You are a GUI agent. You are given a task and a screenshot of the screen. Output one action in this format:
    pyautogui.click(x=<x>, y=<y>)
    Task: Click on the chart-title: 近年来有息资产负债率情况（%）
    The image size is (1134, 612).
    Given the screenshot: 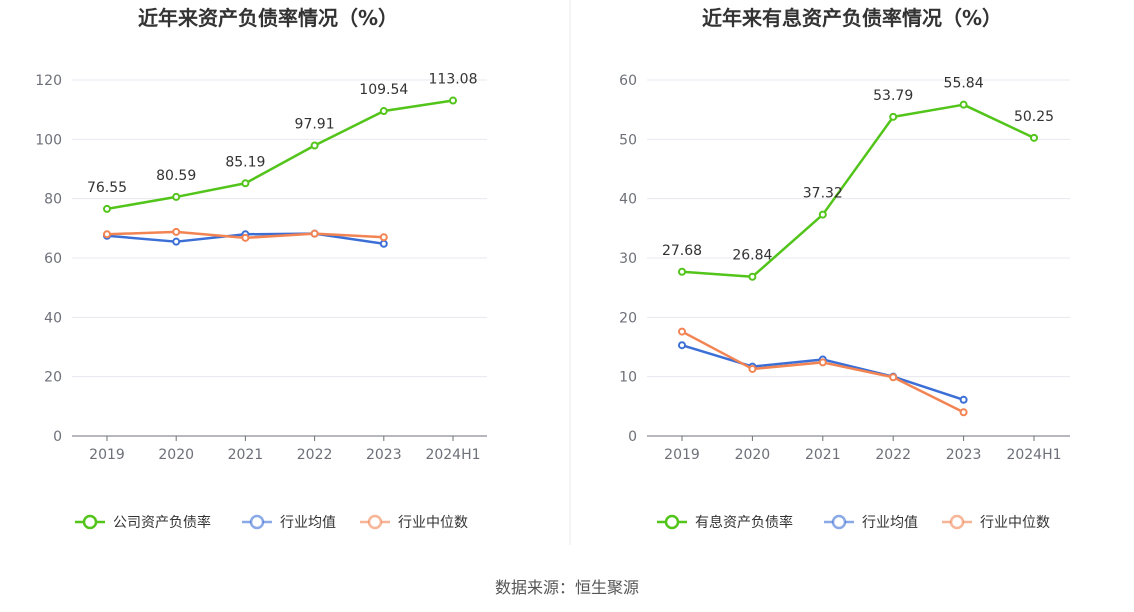 What is the action you would take?
    pyautogui.click(x=852, y=18)
    